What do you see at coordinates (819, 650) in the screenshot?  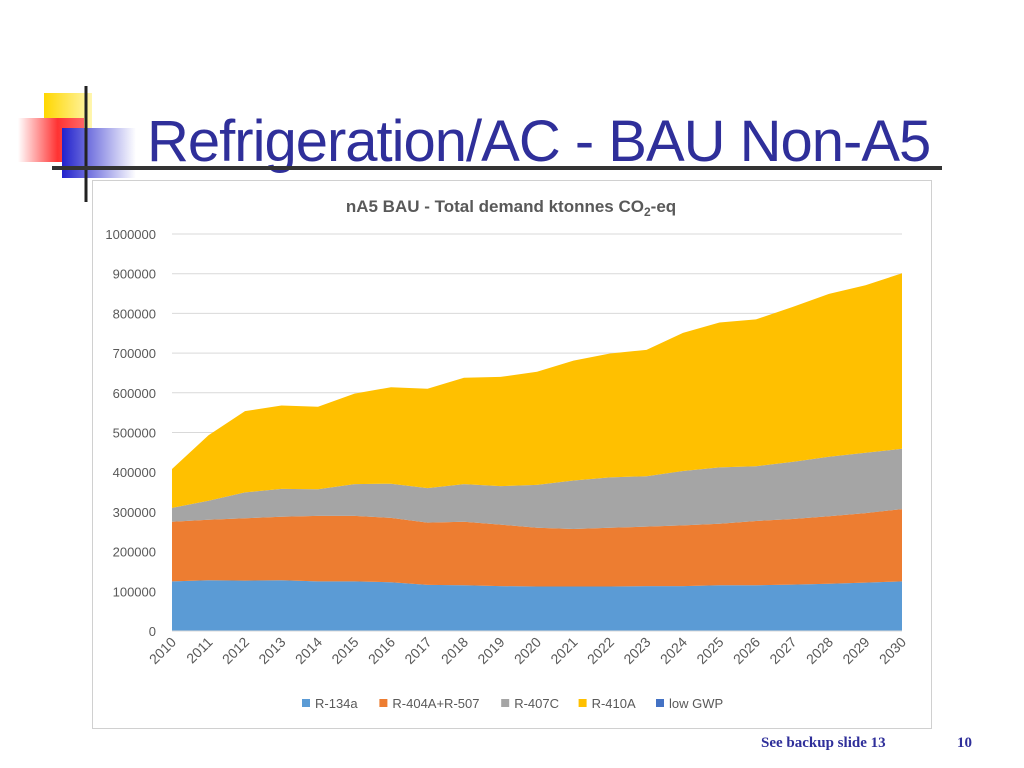 I see `x-tick-label: 2028` at bounding box center [819, 650].